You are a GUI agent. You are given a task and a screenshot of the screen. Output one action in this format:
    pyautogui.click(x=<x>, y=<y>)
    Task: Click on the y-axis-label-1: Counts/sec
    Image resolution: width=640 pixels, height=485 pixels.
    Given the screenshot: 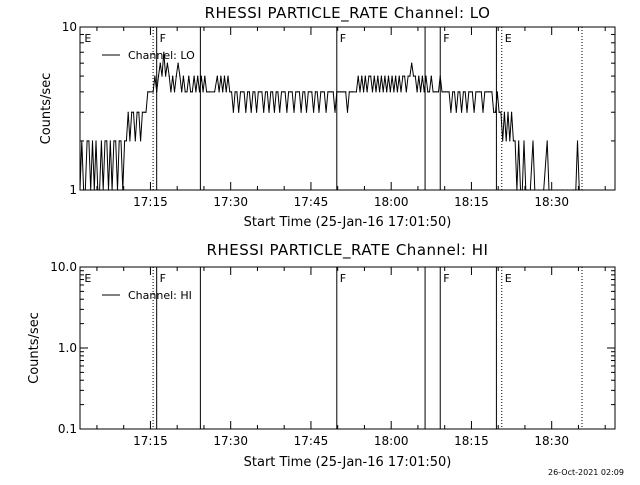 What is the action you would take?
    pyautogui.click(x=34, y=348)
    